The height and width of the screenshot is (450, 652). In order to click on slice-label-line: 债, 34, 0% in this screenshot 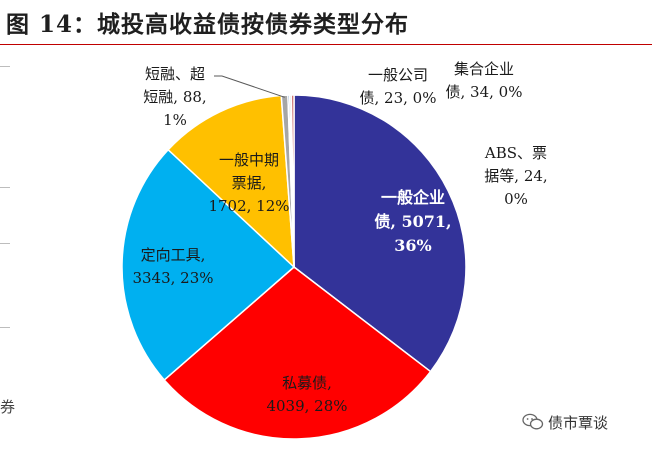, I will do `click(484, 92)`.